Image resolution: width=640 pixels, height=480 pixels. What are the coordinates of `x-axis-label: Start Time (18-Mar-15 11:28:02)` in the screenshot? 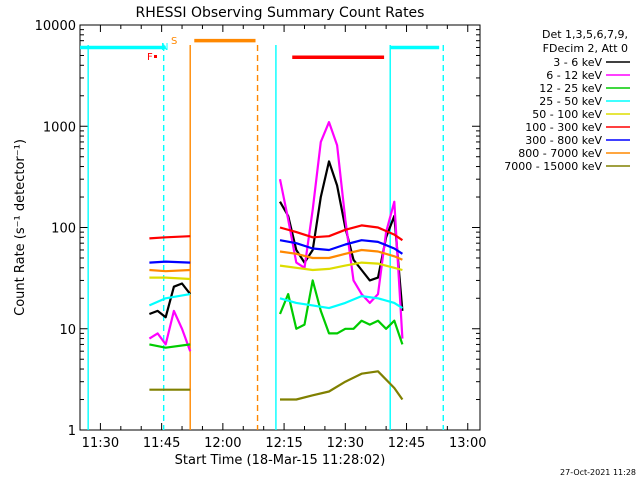 It's located at (280, 460).